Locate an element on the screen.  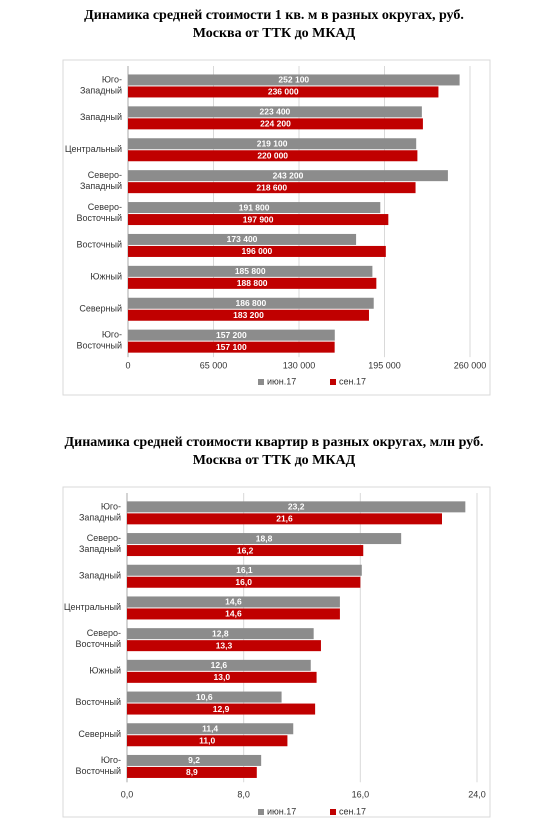
value-label: 185 800 is located at coordinates (250, 271).